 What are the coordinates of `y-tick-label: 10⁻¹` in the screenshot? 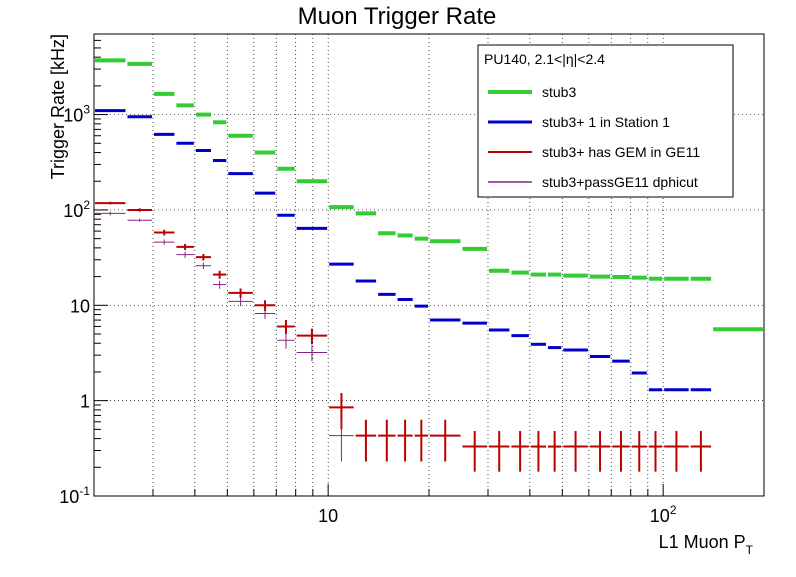 It's located at (74, 495).